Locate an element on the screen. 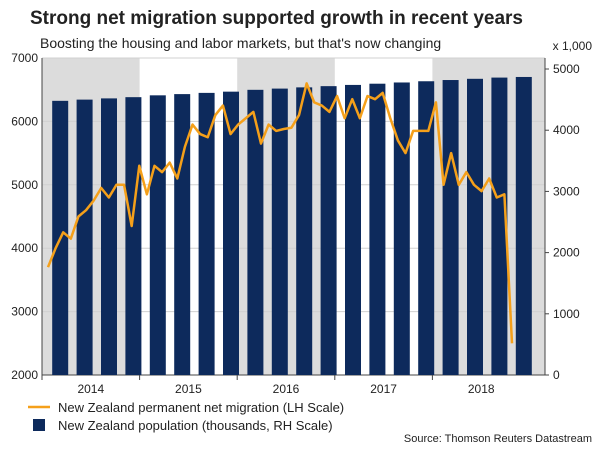 This screenshot has height=455, width=600. legend-swatch is located at coordinates (39, 425).